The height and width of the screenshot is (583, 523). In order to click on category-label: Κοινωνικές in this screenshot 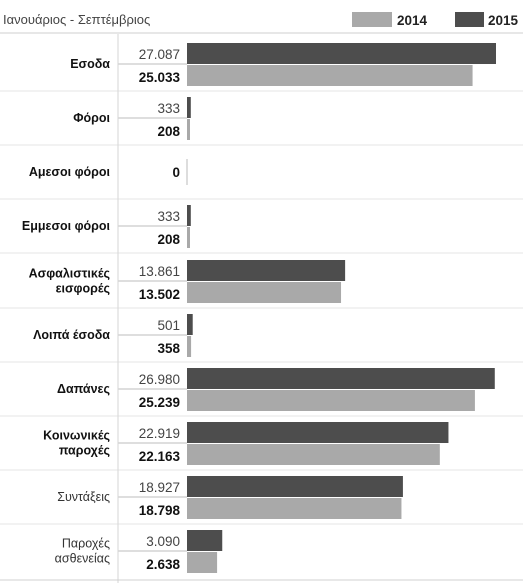, I will do `click(76, 436)`.